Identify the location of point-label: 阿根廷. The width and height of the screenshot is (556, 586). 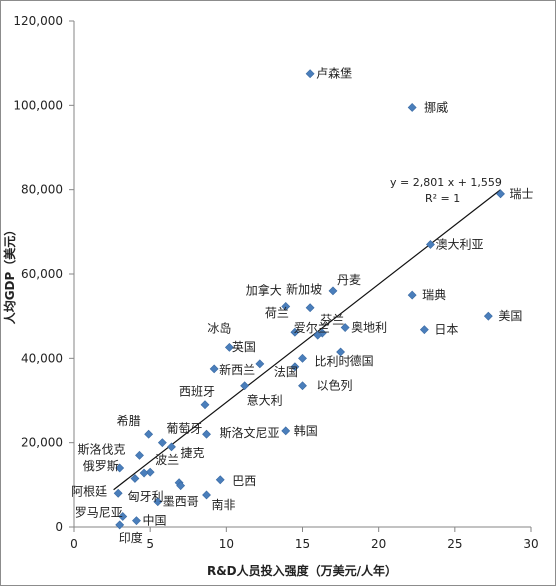
(89, 491).